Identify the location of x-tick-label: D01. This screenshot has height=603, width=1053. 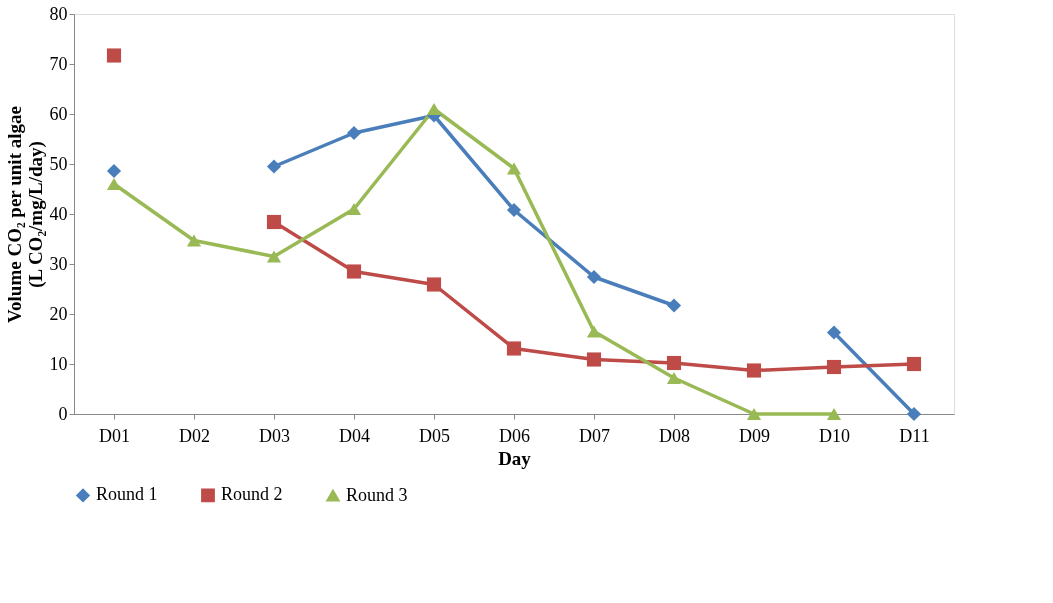
(114, 435).